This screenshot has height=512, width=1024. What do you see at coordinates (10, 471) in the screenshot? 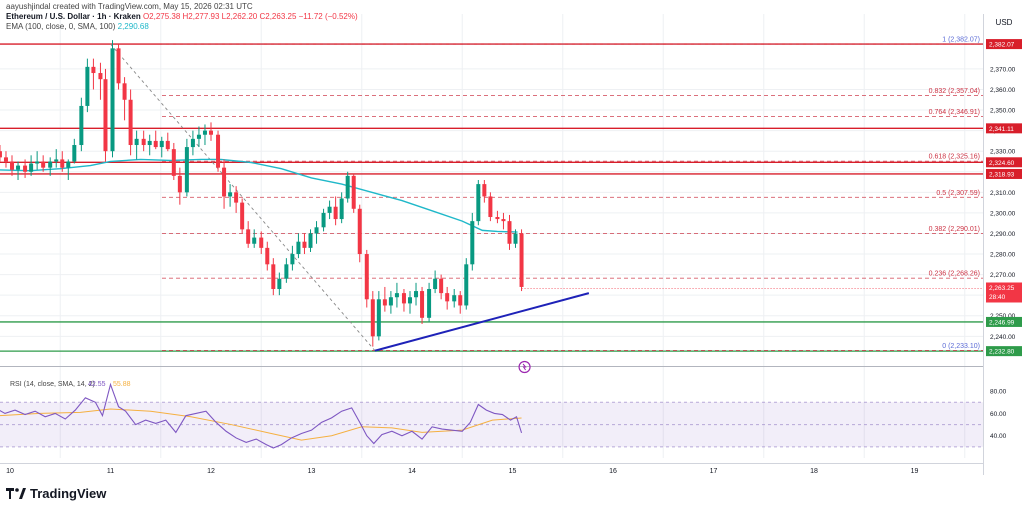
I see `time-tick: 10` at bounding box center [10, 471].